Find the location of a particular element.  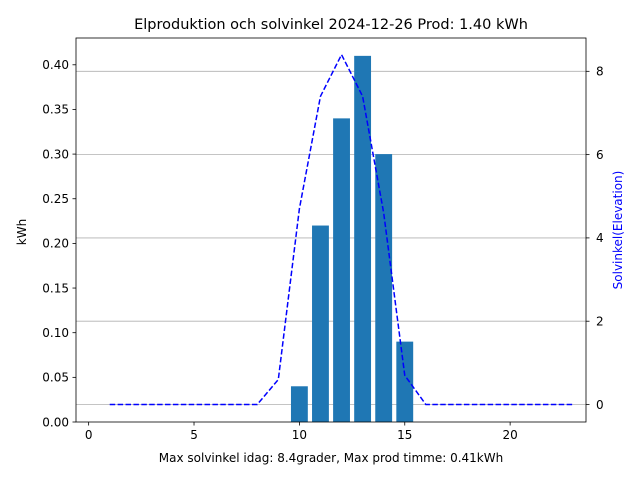

y-tick-label: 0.35 is located at coordinates (55, 110).